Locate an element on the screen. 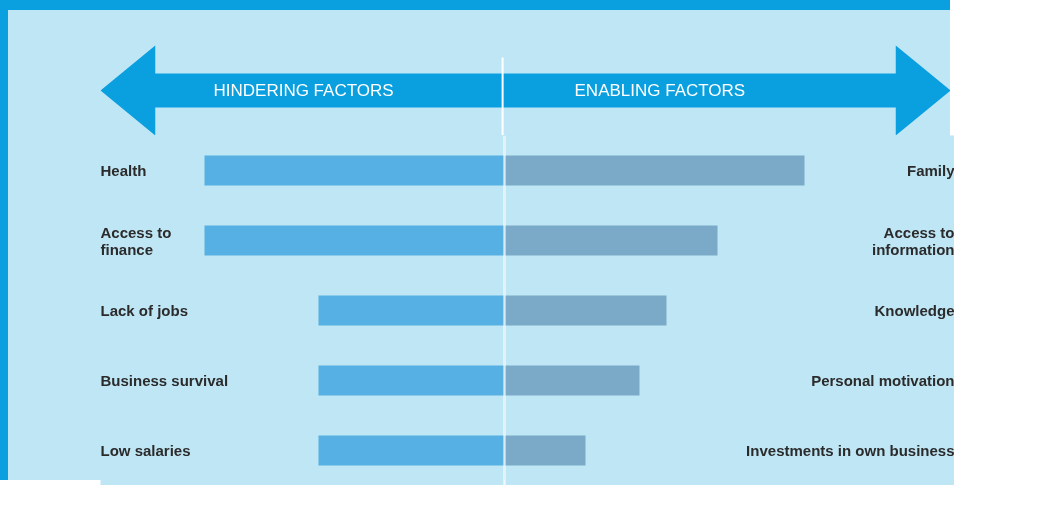 The width and height of the screenshot is (1060, 515). text: ENABLING FACTORS is located at coordinates (660, 90).